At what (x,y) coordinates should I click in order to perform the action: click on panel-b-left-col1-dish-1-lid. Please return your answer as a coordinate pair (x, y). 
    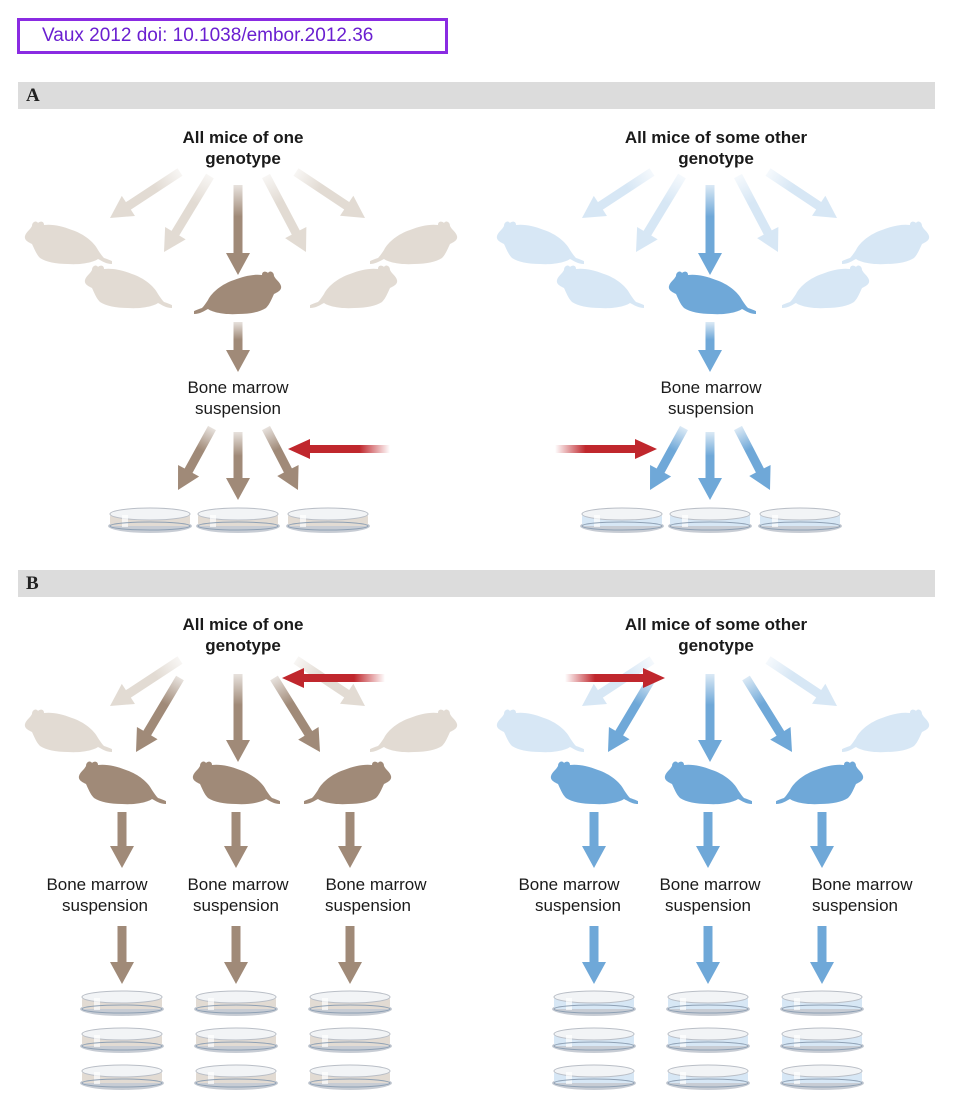
    Looking at the image, I should click on (122, 997).